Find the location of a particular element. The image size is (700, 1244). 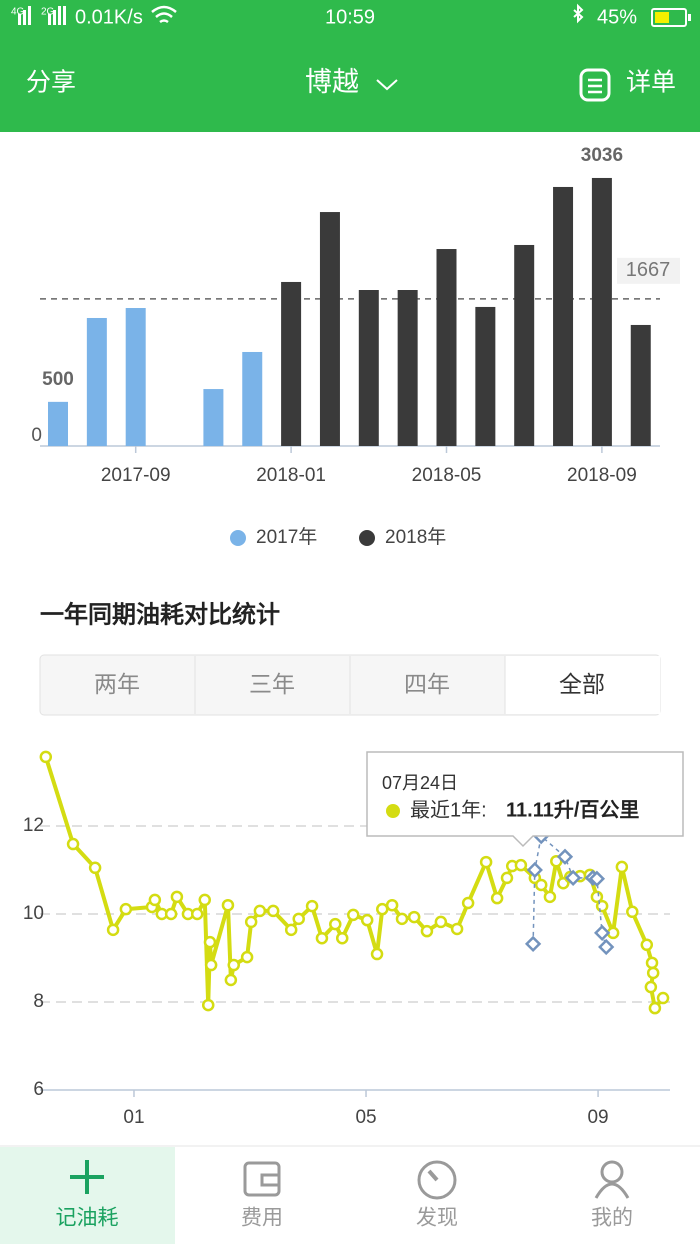

detail-icon is located at coordinates (595, 85).